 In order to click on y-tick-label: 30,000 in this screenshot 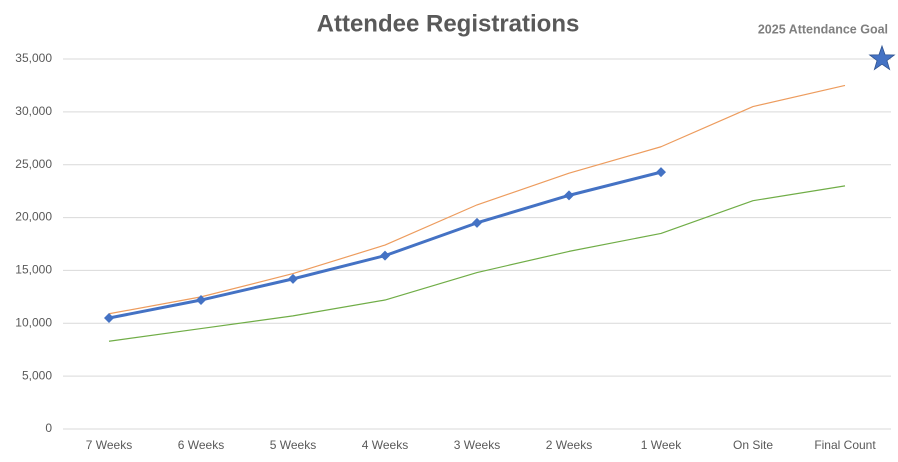, I will do `click(33, 111)`.